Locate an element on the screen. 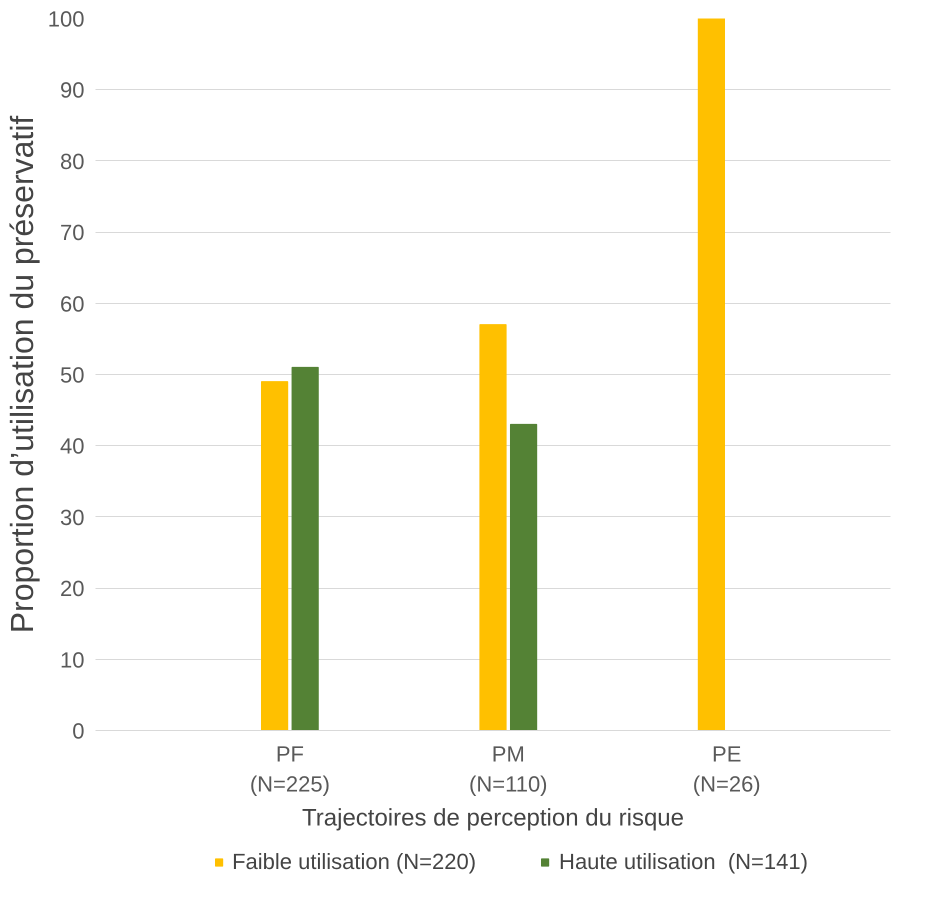 The image size is (930, 921). y-axis-title: Proportion d’utilisation du préservatif is located at coordinates (22, 375).